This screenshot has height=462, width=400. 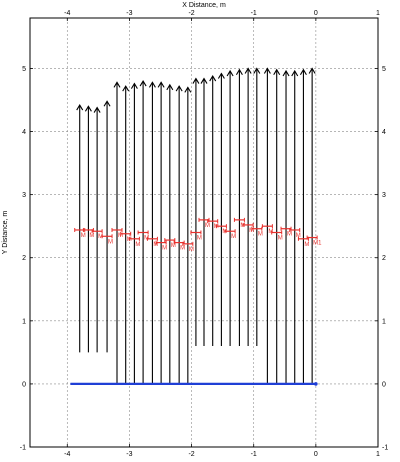 I want to click on member-label: M1, so click(x=317, y=244).